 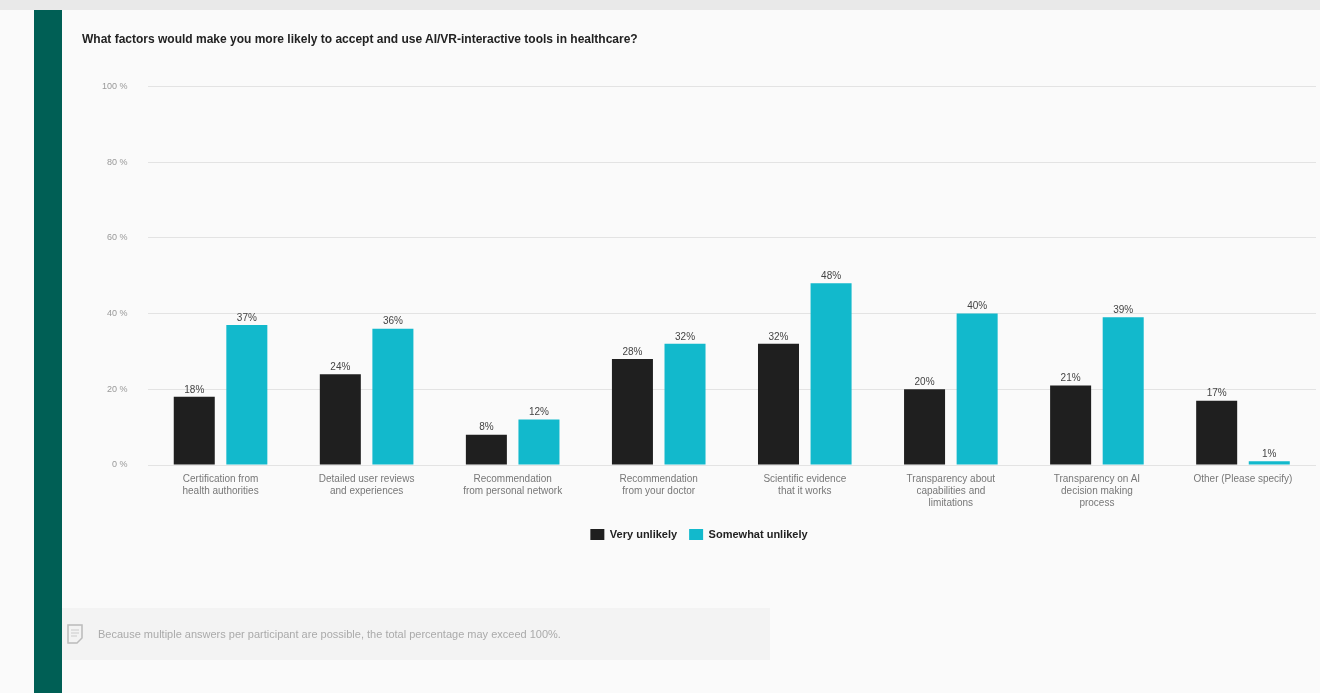 I want to click on legend-label: Very unlikely, so click(x=643, y=533).